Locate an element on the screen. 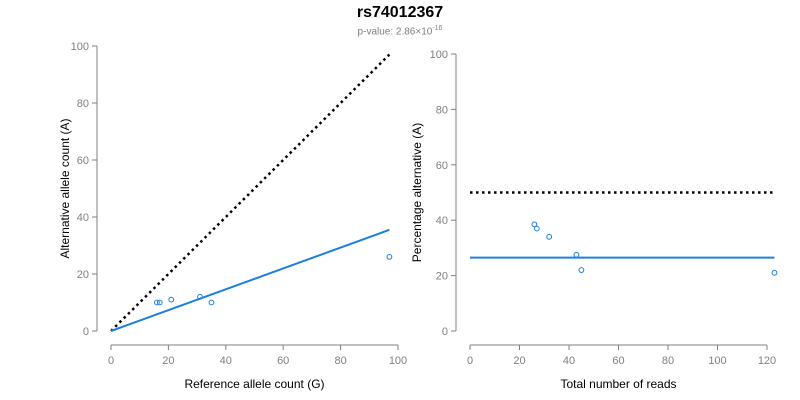 The height and width of the screenshot is (400, 800). panel1-y-tick-label: 40 is located at coordinates (83, 218).